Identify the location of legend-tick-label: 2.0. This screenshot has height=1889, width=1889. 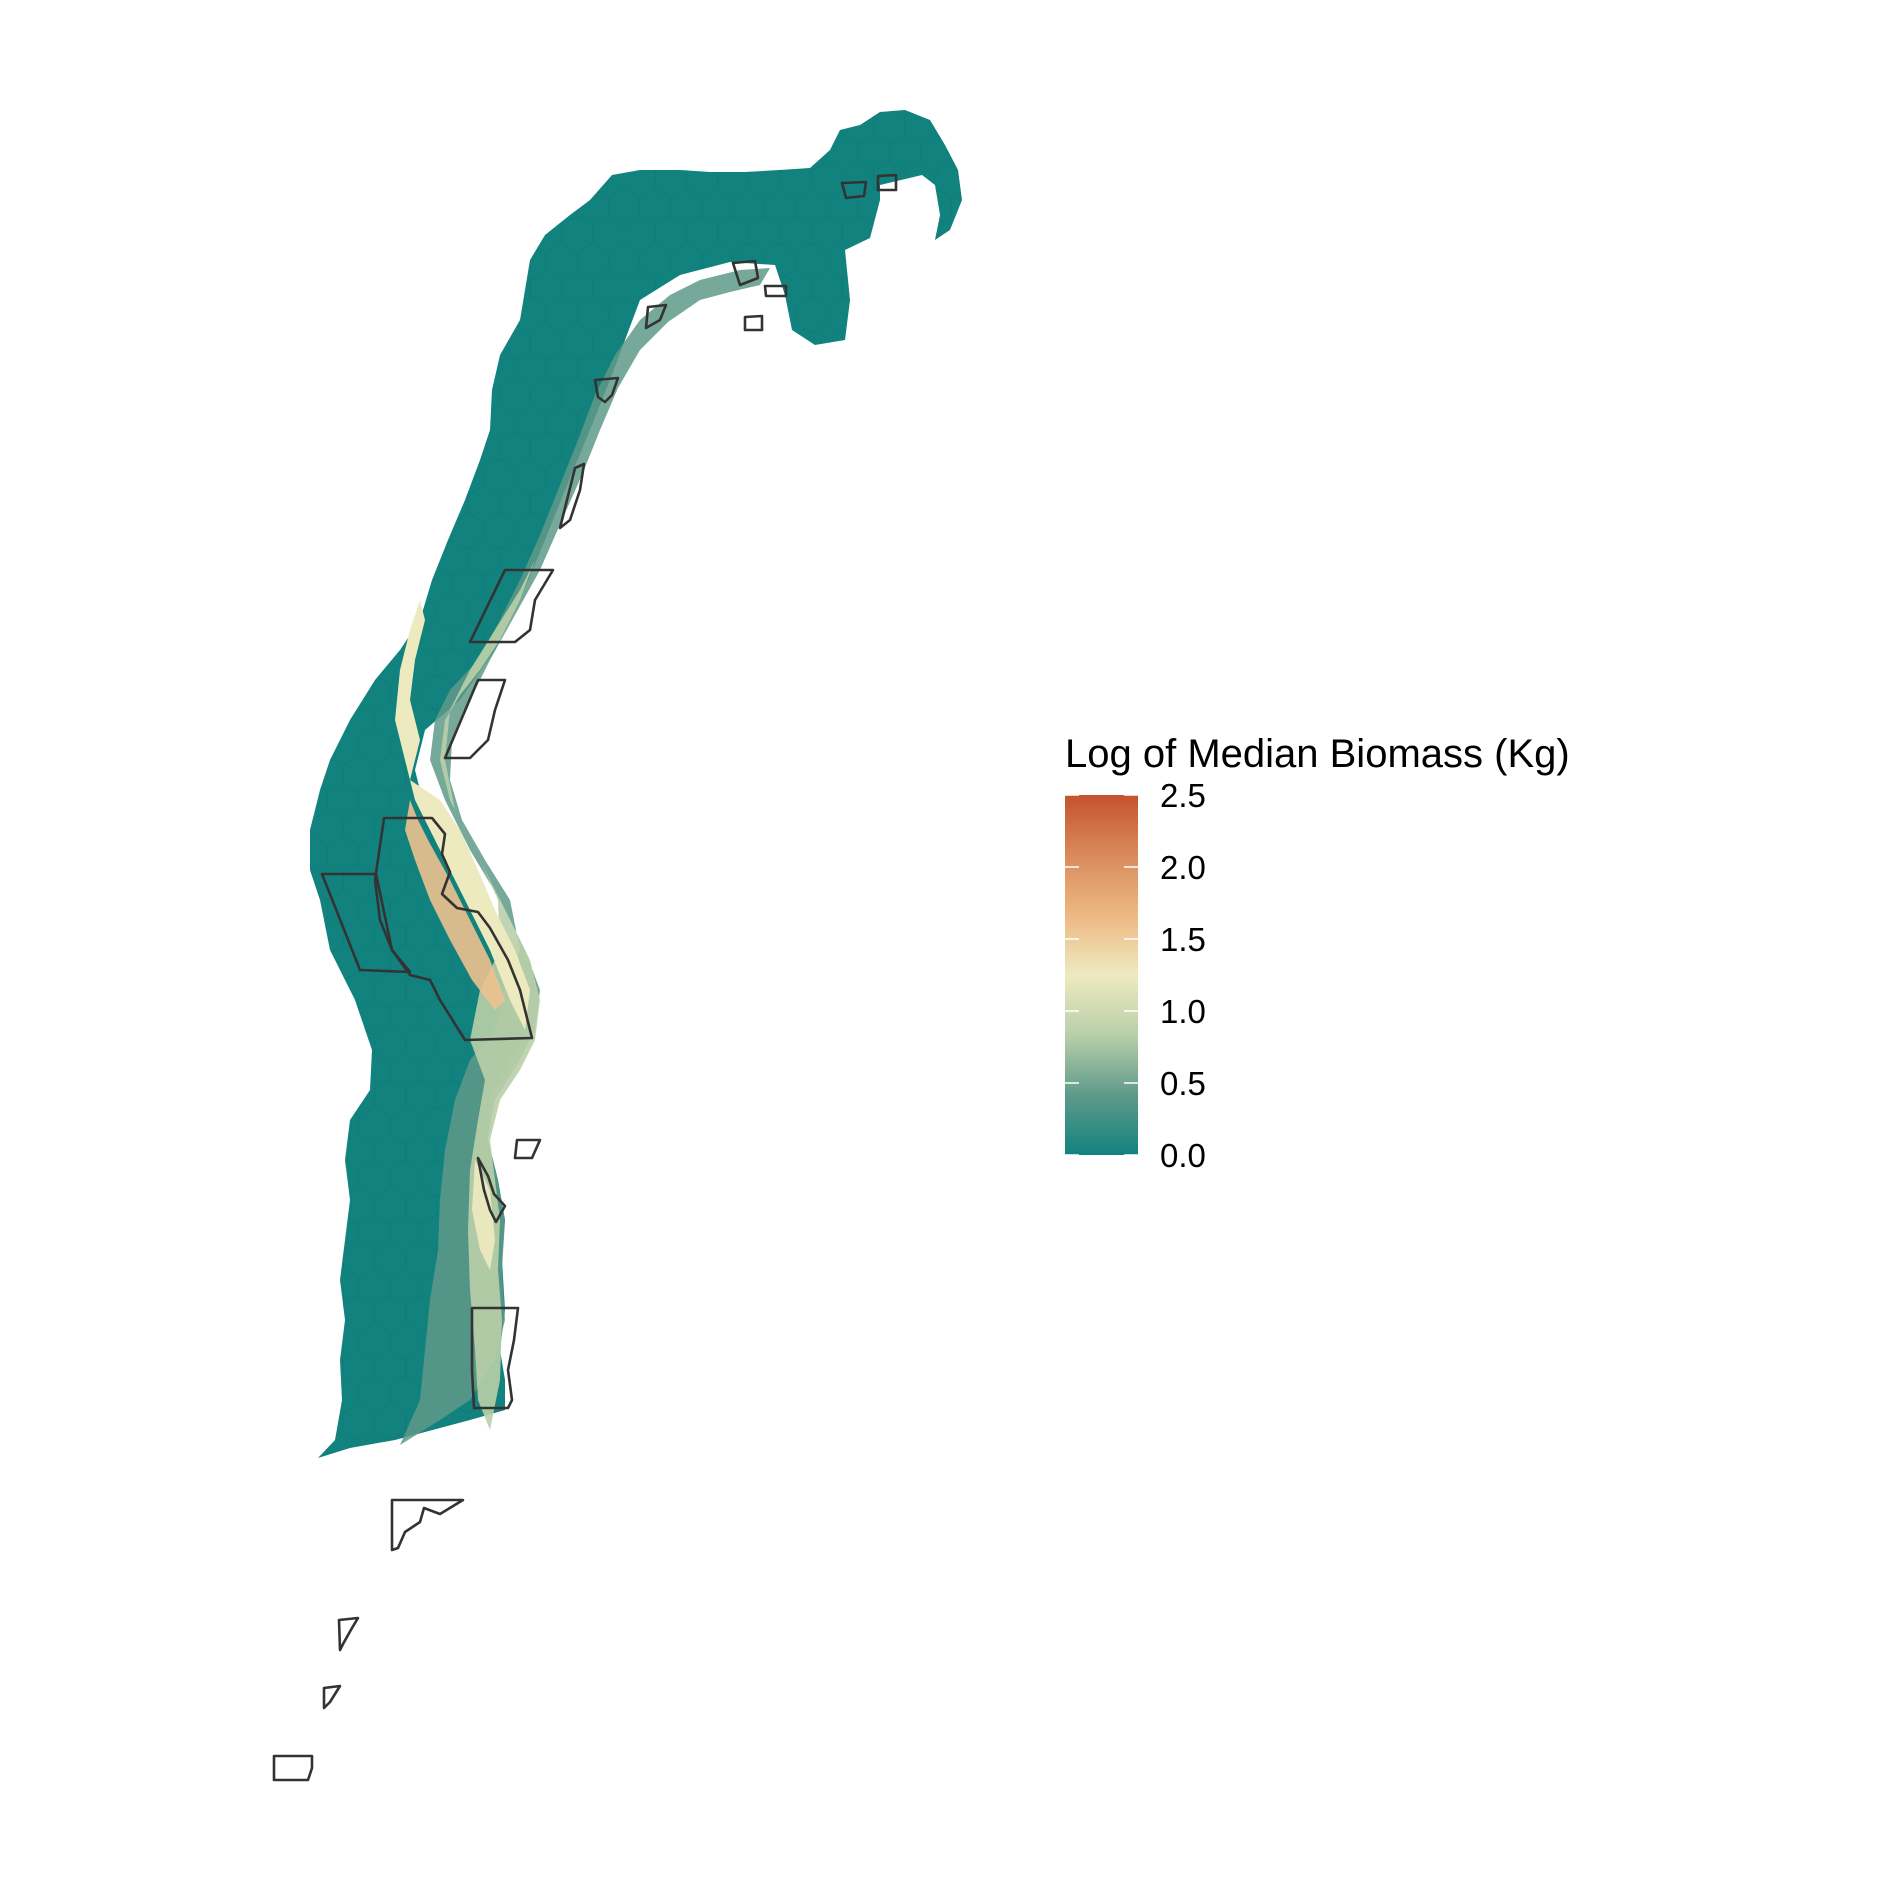
(1183, 867).